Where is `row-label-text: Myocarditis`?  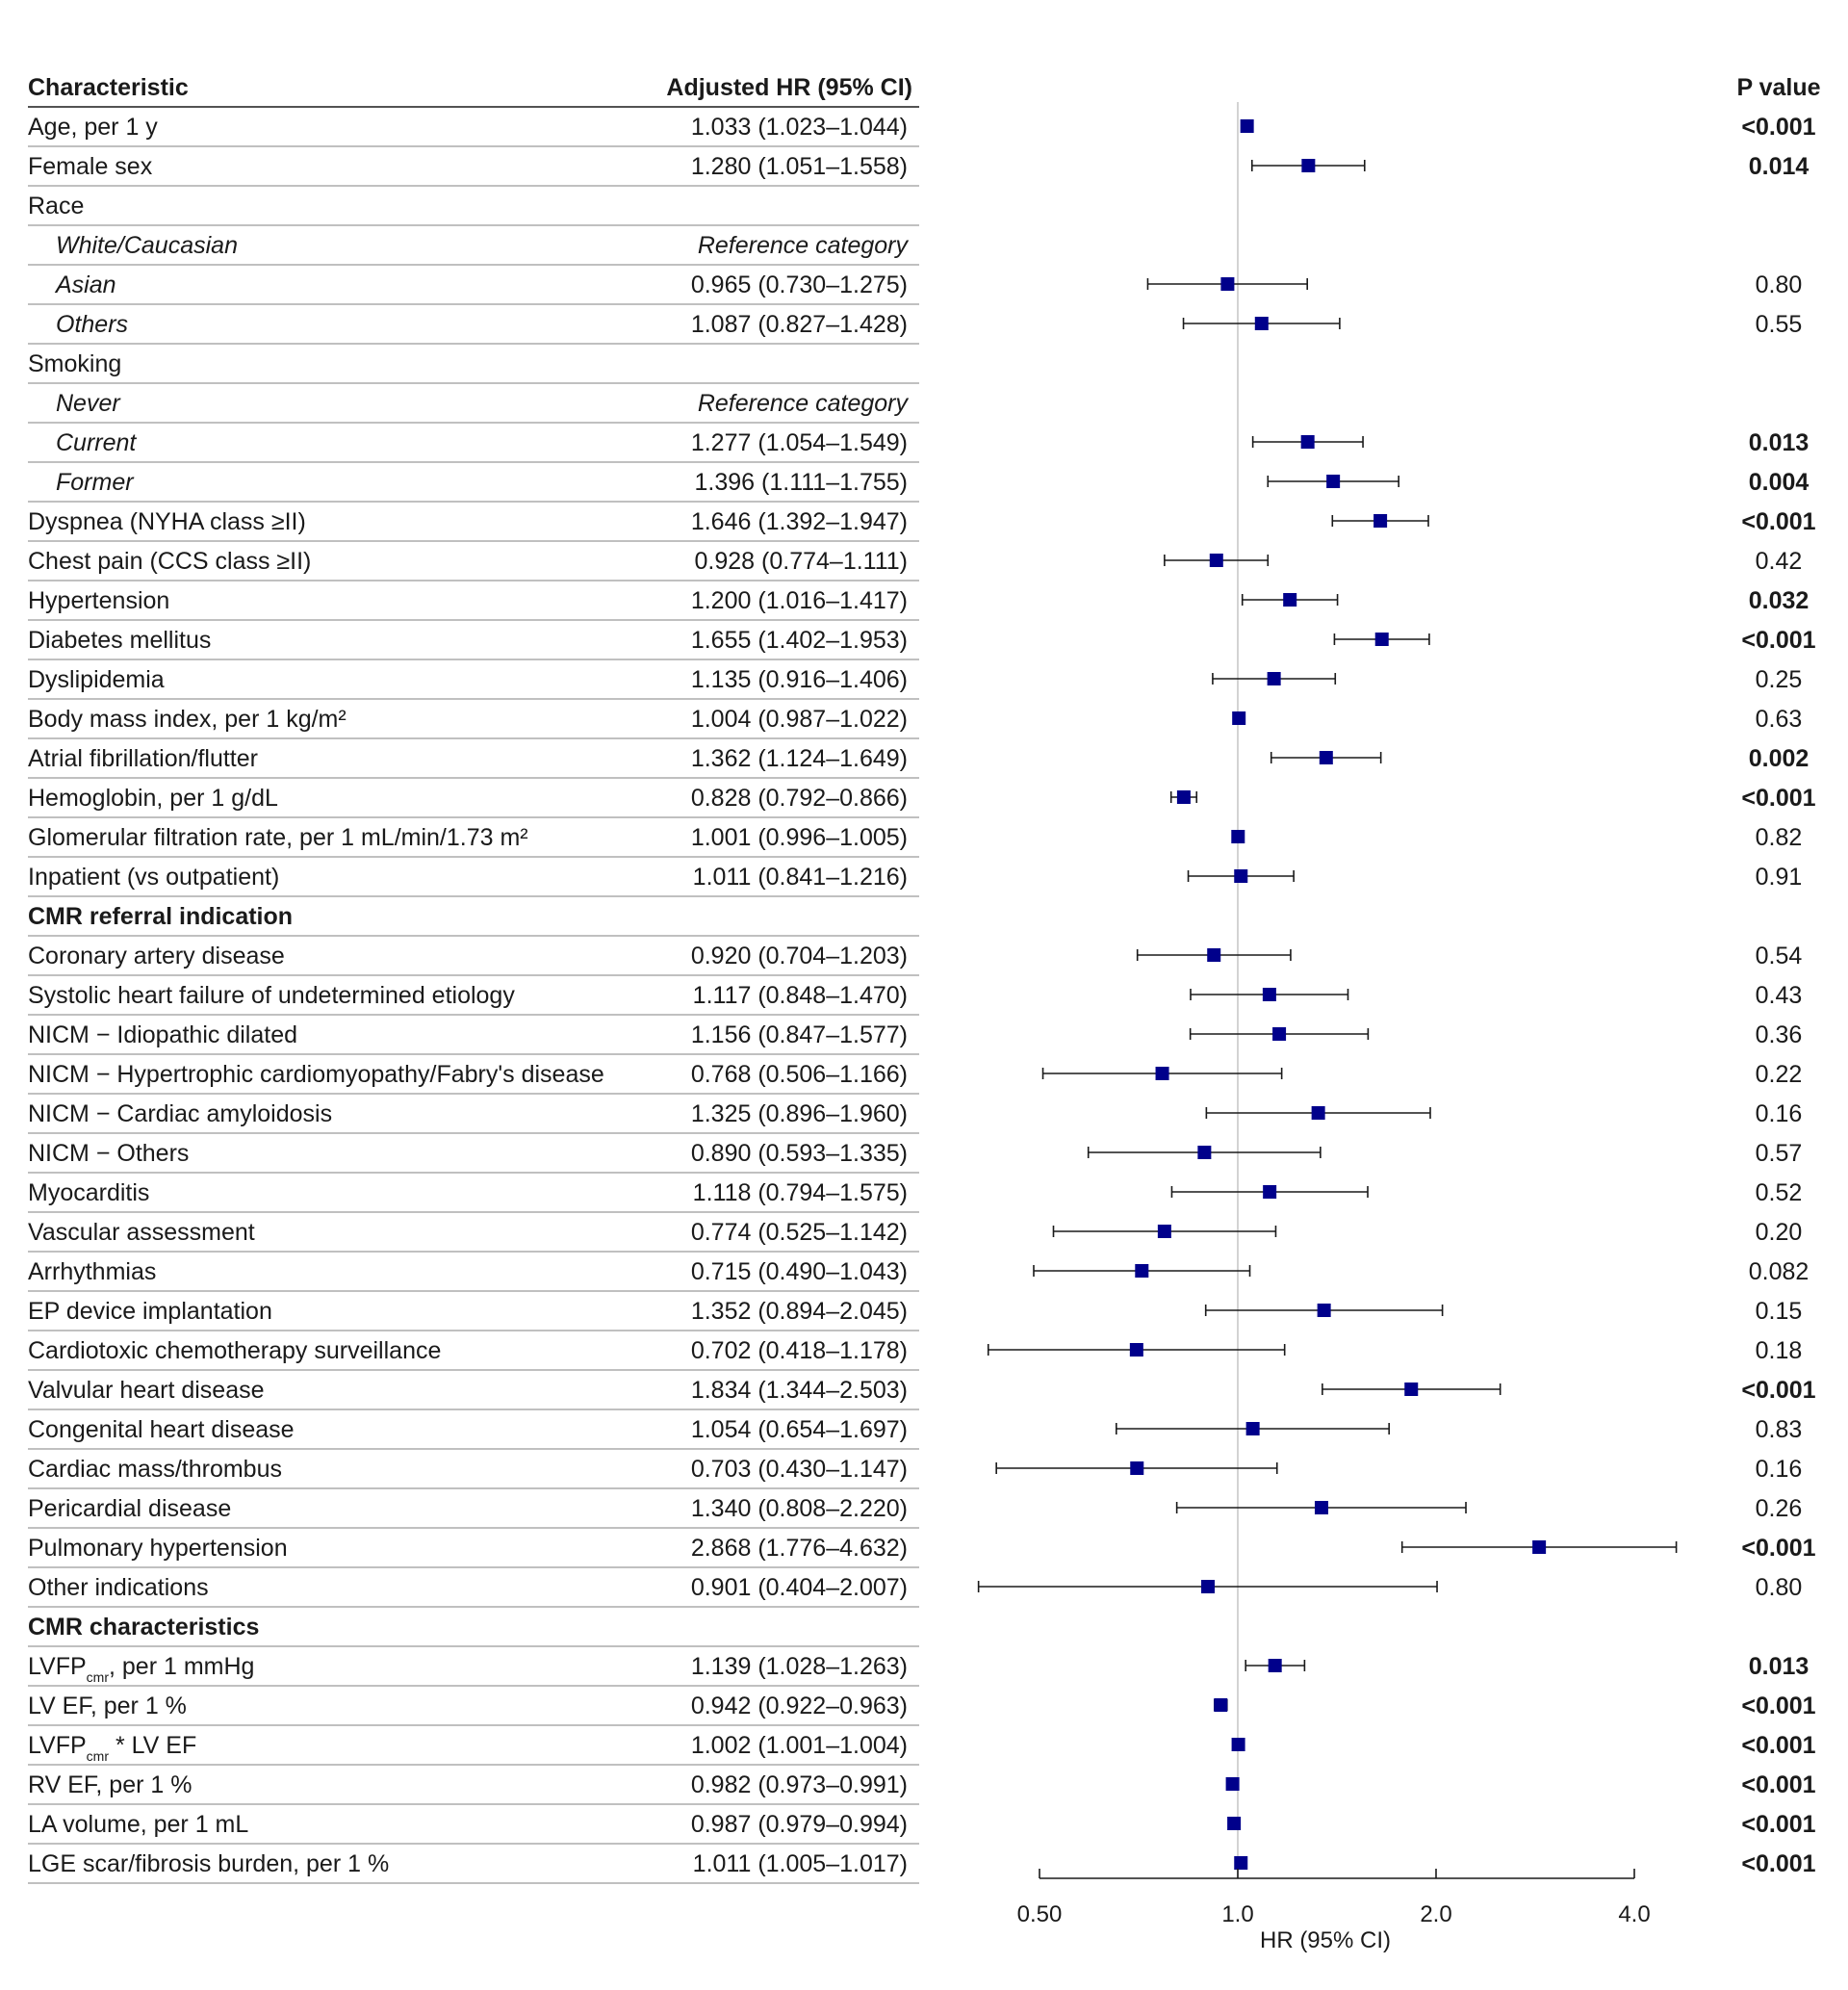 row-label-text: Myocarditis is located at coordinates (88, 1192).